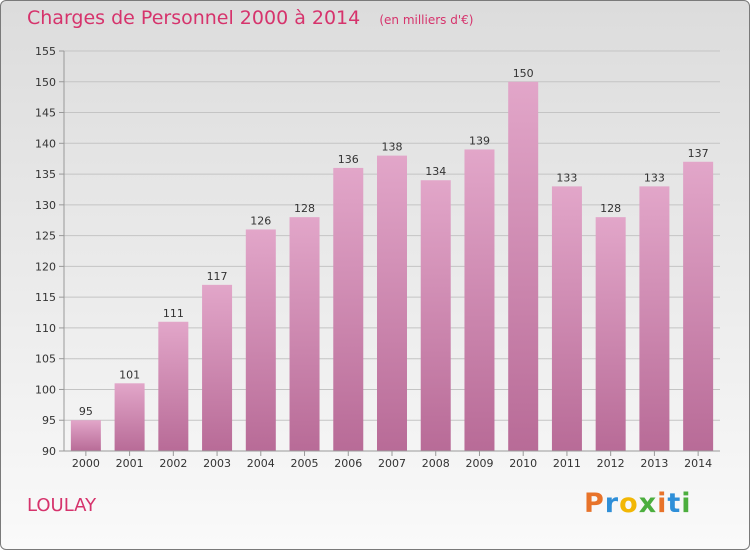  What do you see at coordinates (49, 420) in the screenshot?
I see `y-tick-label: 95` at bounding box center [49, 420].